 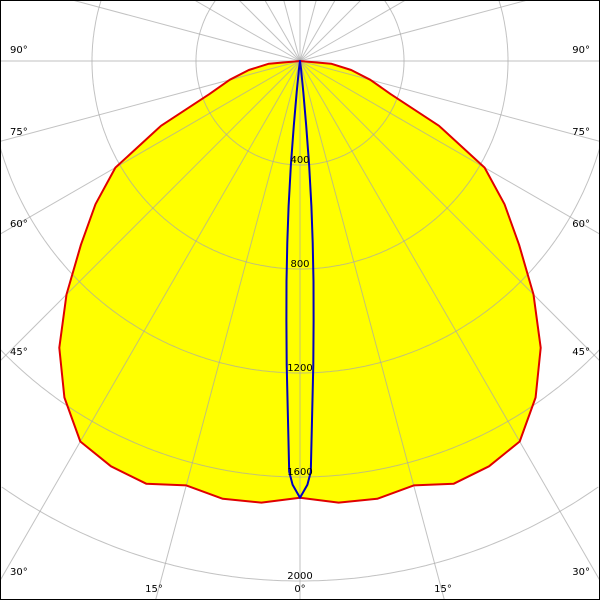 I want to click on angle-tick-label-left: 60°, so click(x=19, y=224).